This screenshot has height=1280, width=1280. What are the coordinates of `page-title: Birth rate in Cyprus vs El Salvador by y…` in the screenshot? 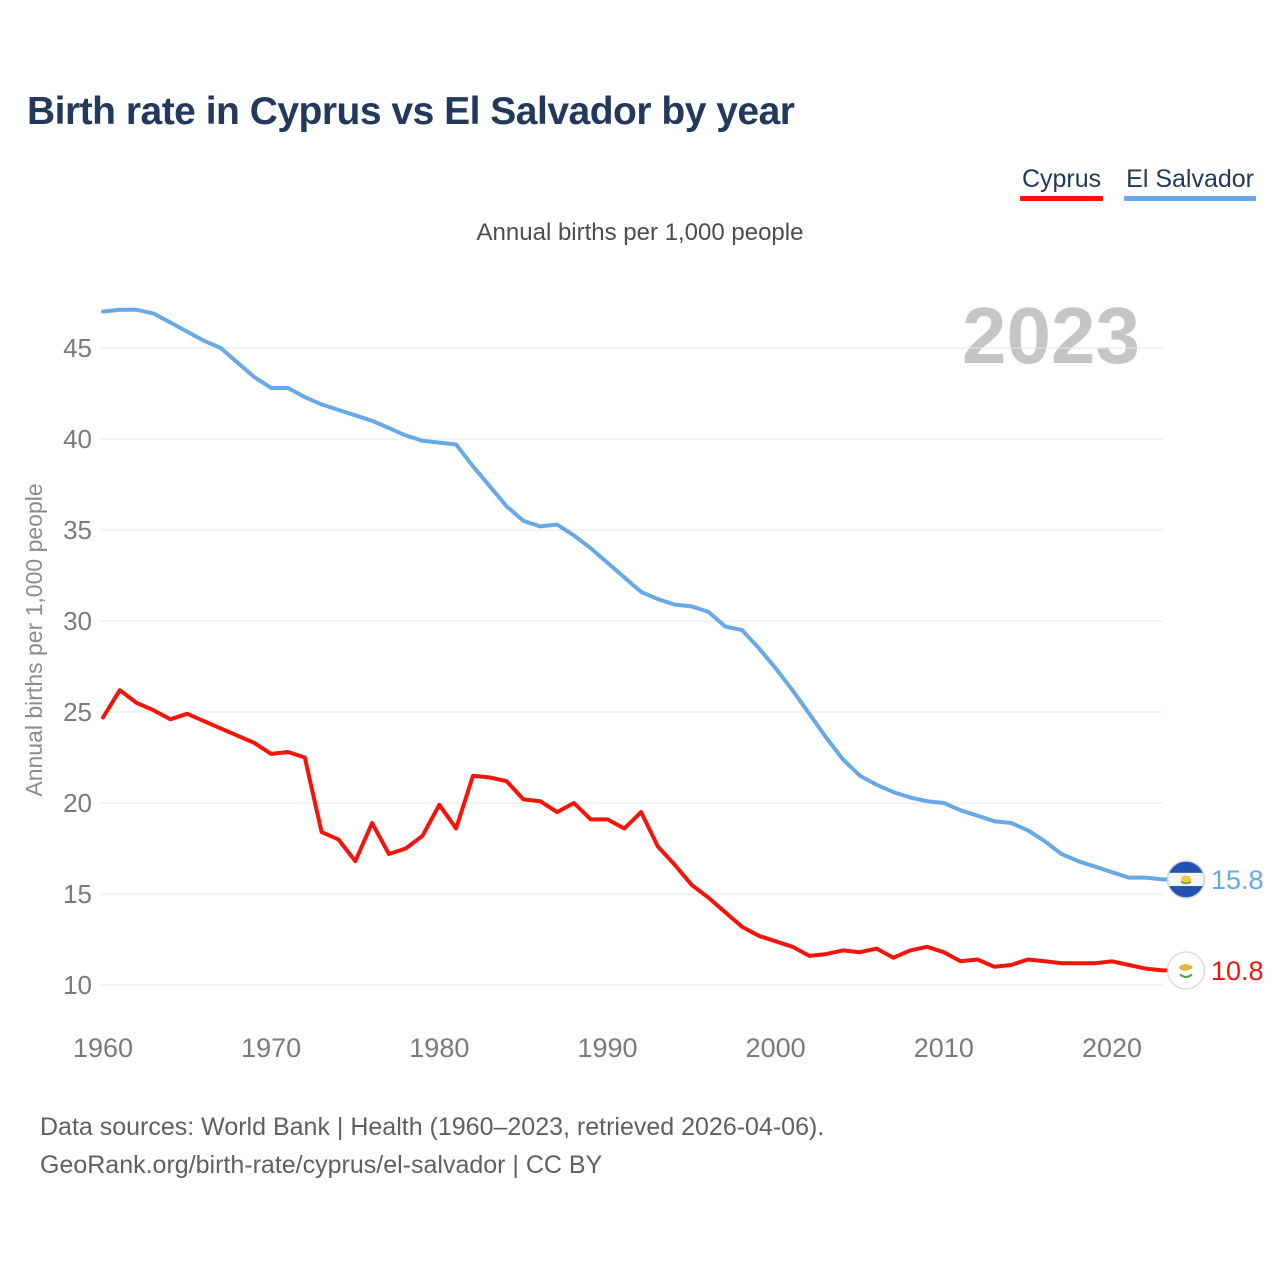 It's located at (411, 111).